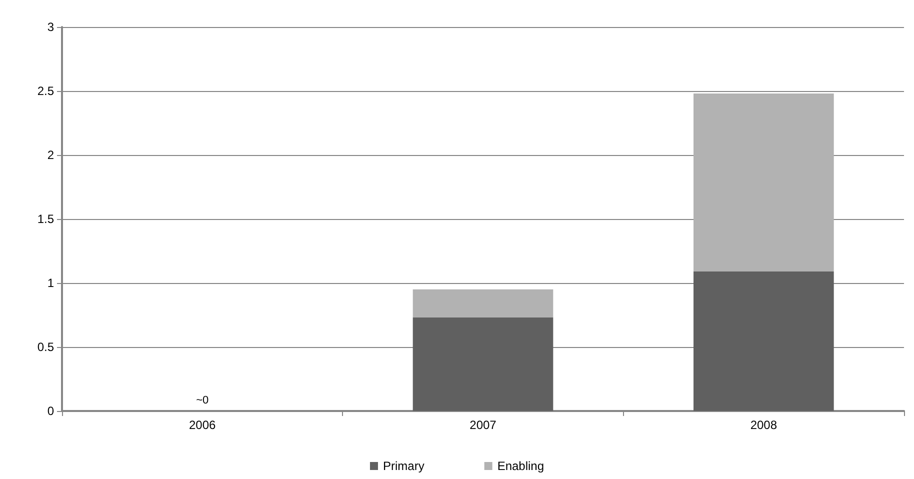 The width and height of the screenshot is (914, 479). I want to click on y-tick-label: 2, so click(50, 155).